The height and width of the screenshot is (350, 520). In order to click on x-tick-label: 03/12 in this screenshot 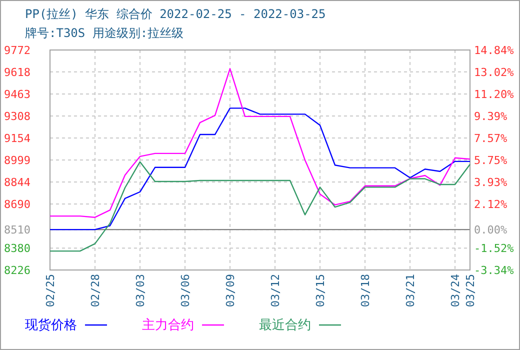, I will do `click(275, 291)`.